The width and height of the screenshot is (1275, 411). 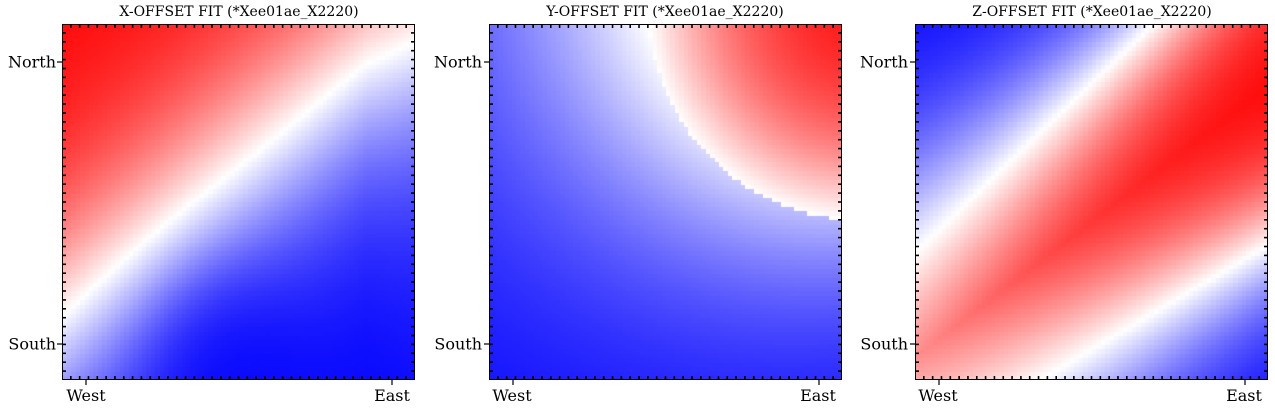 What do you see at coordinates (239, 12) in the screenshot?
I see `chart-title: X-OFFSET FIT (*Xee01ae_X2220)` at bounding box center [239, 12].